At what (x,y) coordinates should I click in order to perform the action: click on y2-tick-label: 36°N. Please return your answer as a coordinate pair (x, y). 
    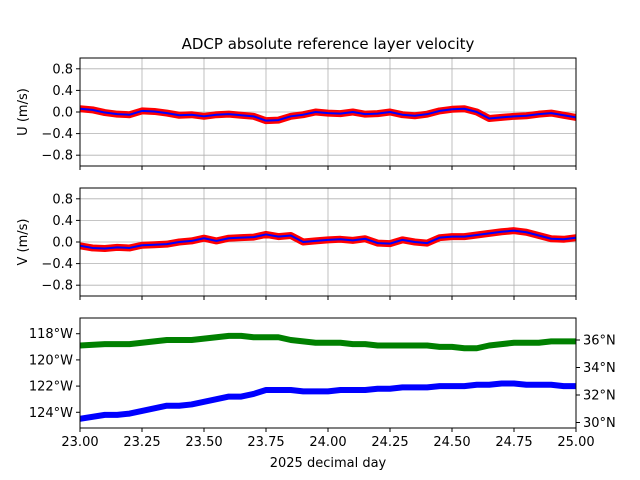
    Looking at the image, I should click on (599, 341).